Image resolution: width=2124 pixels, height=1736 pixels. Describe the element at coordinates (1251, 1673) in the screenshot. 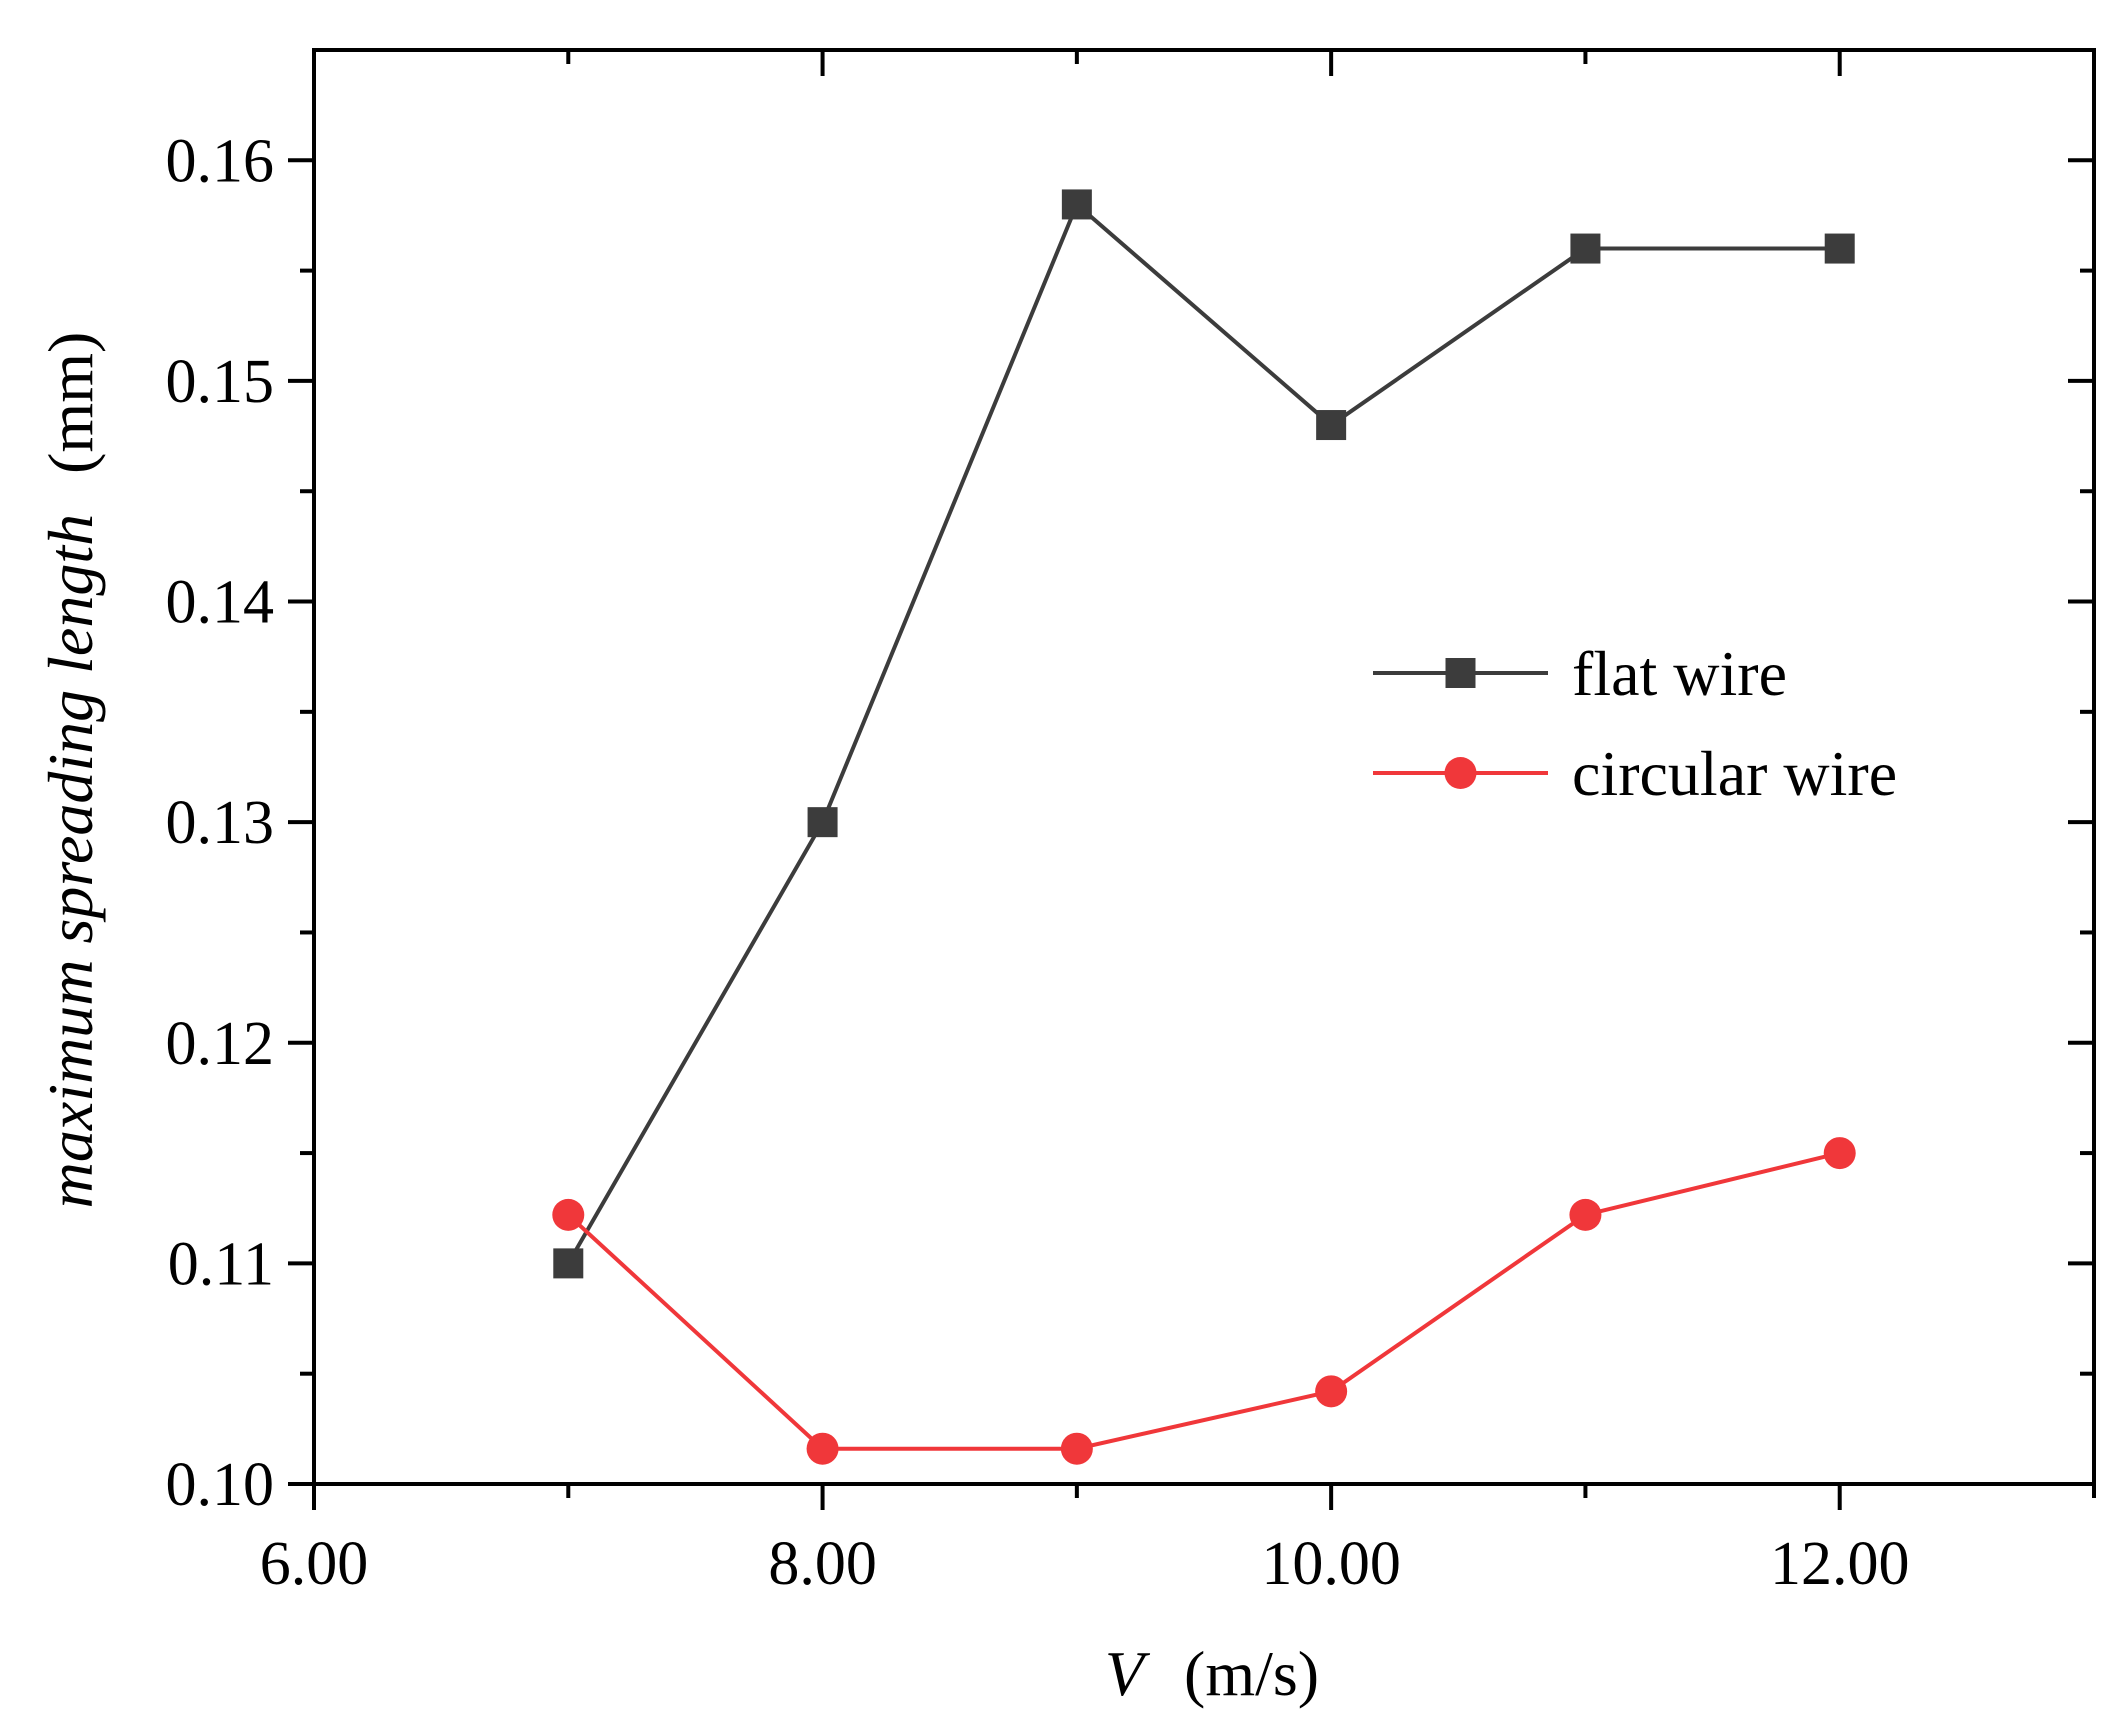

I see `x-axis-units: (m/s)` at that location.